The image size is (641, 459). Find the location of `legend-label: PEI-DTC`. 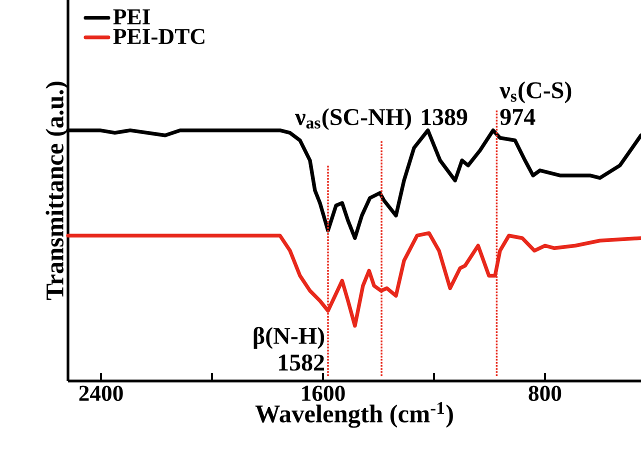

legend-label: PEI-DTC is located at coordinates (158, 36).